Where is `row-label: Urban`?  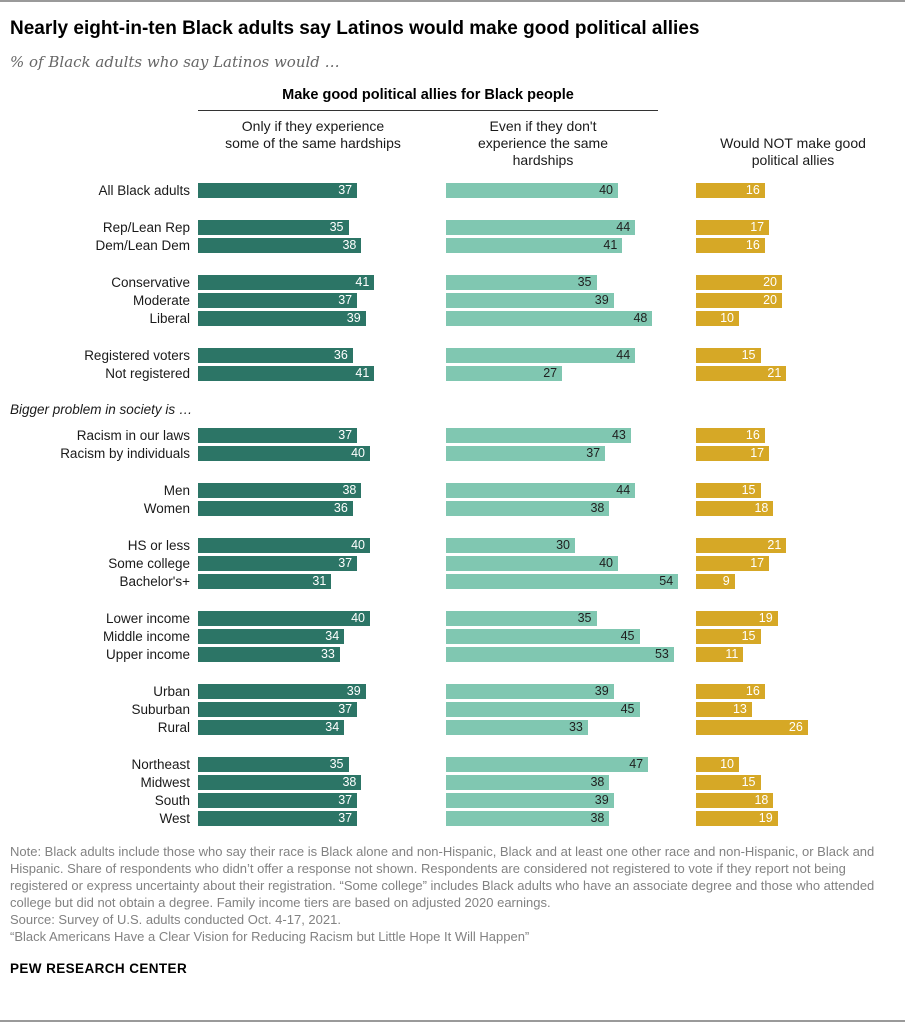 row-label: Urban is located at coordinates (171, 691).